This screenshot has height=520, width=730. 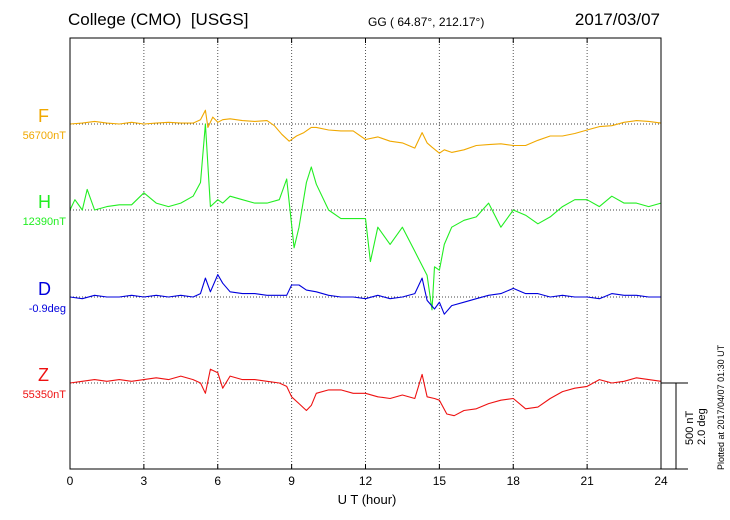 I want to click on channel-letter-Z: Z, so click(x=43, y=375).